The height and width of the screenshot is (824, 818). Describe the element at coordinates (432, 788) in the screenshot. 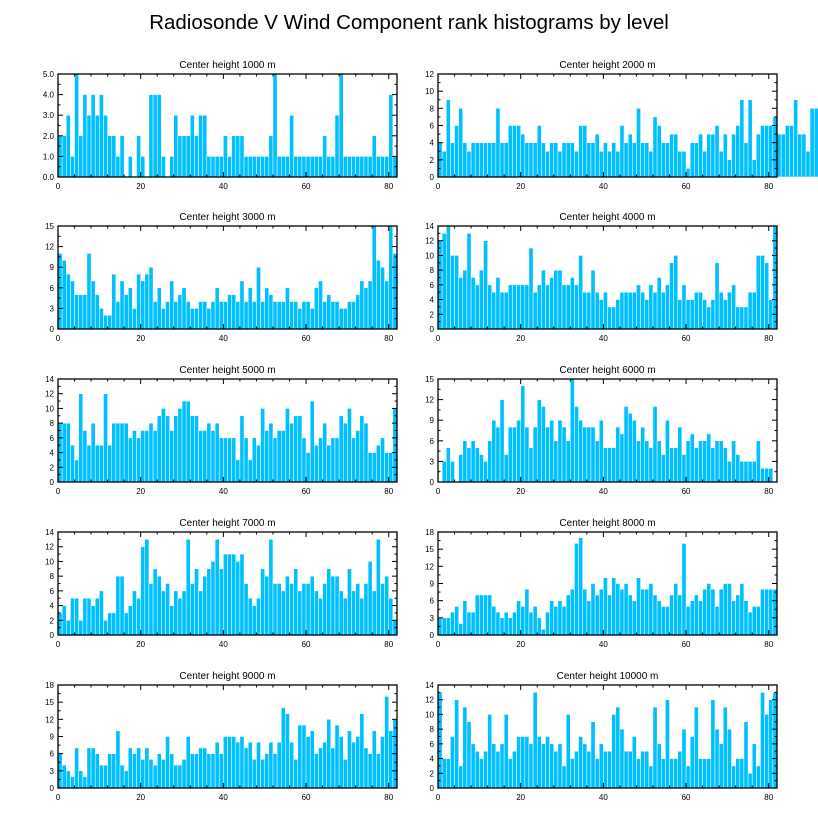

I see `y-tick-label: 0` at that location.